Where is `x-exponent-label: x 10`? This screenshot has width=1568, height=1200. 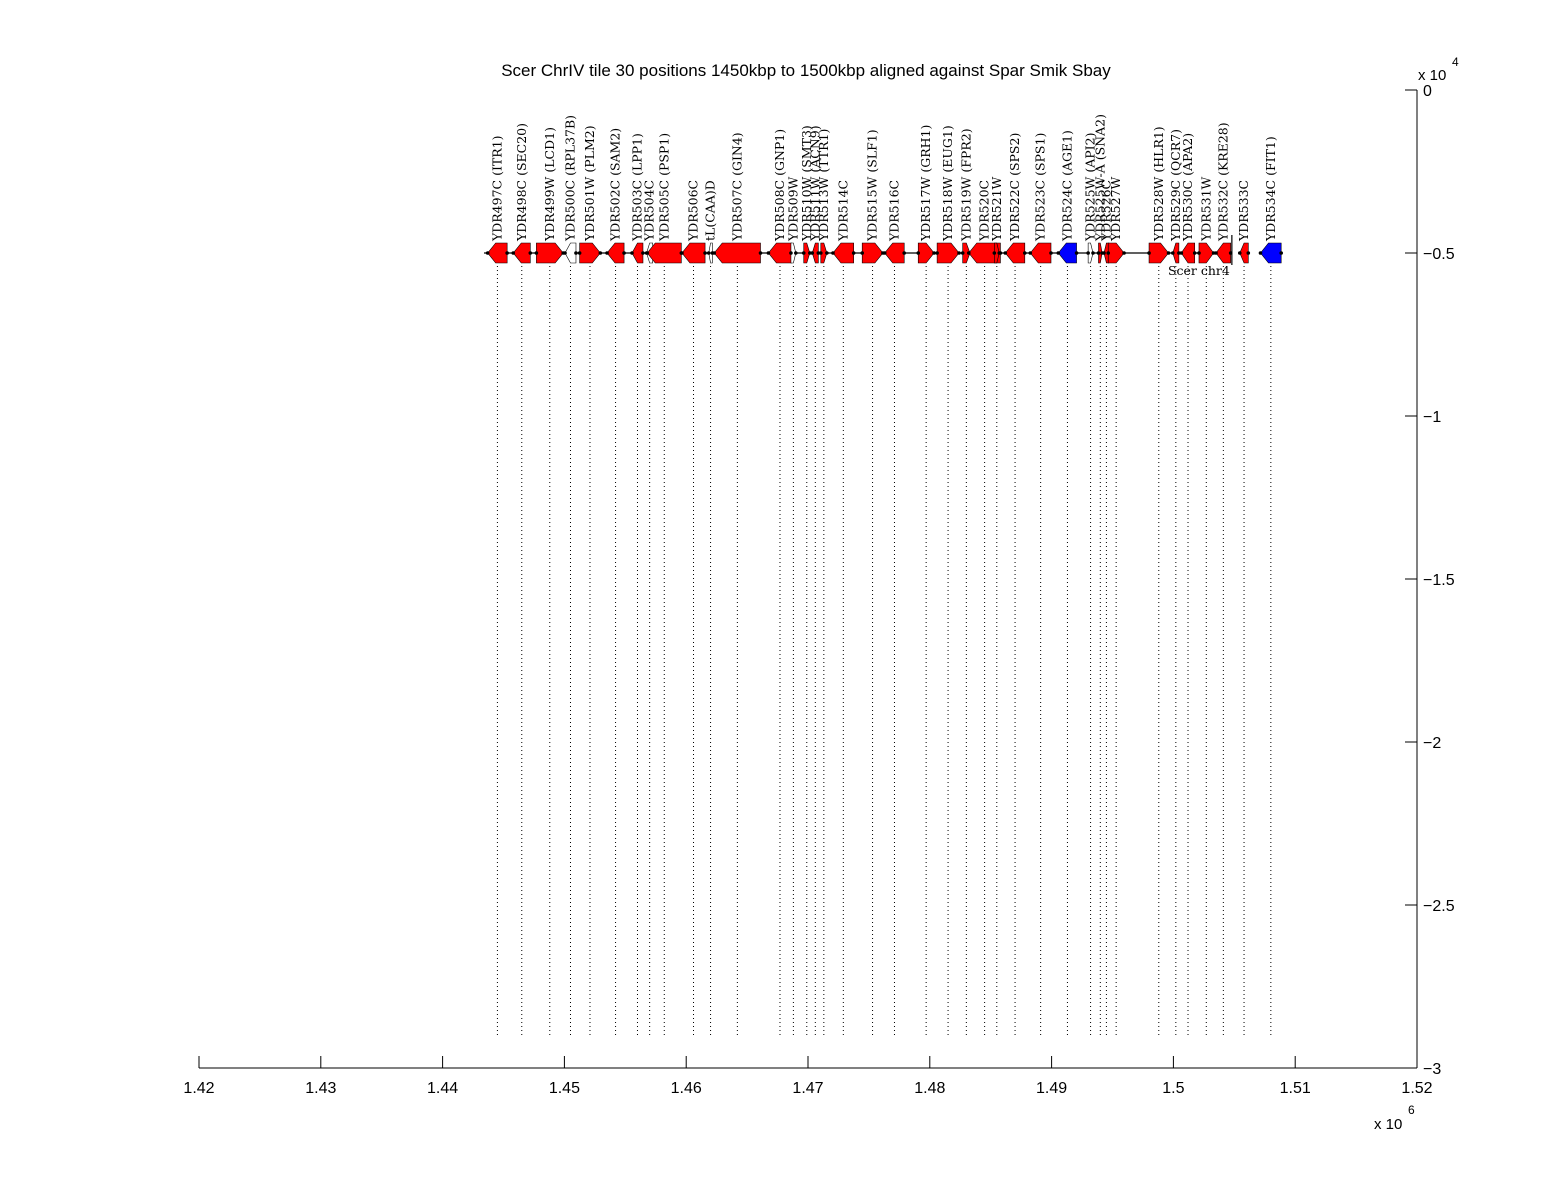
x-exponent-label: x 10 is located at coordinates (1388, 1124).